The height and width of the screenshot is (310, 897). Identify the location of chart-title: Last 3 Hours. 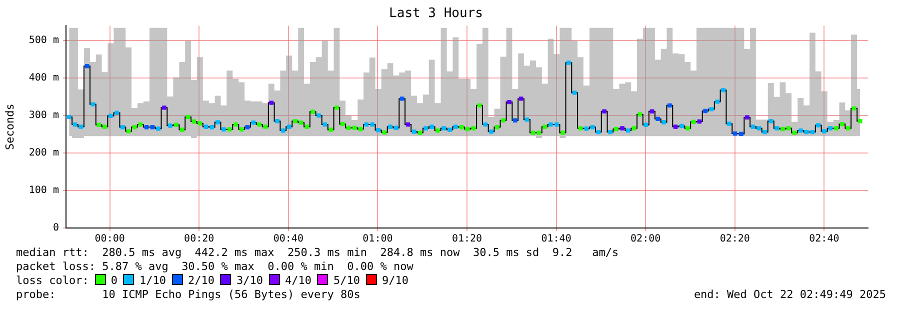
(436, 14).